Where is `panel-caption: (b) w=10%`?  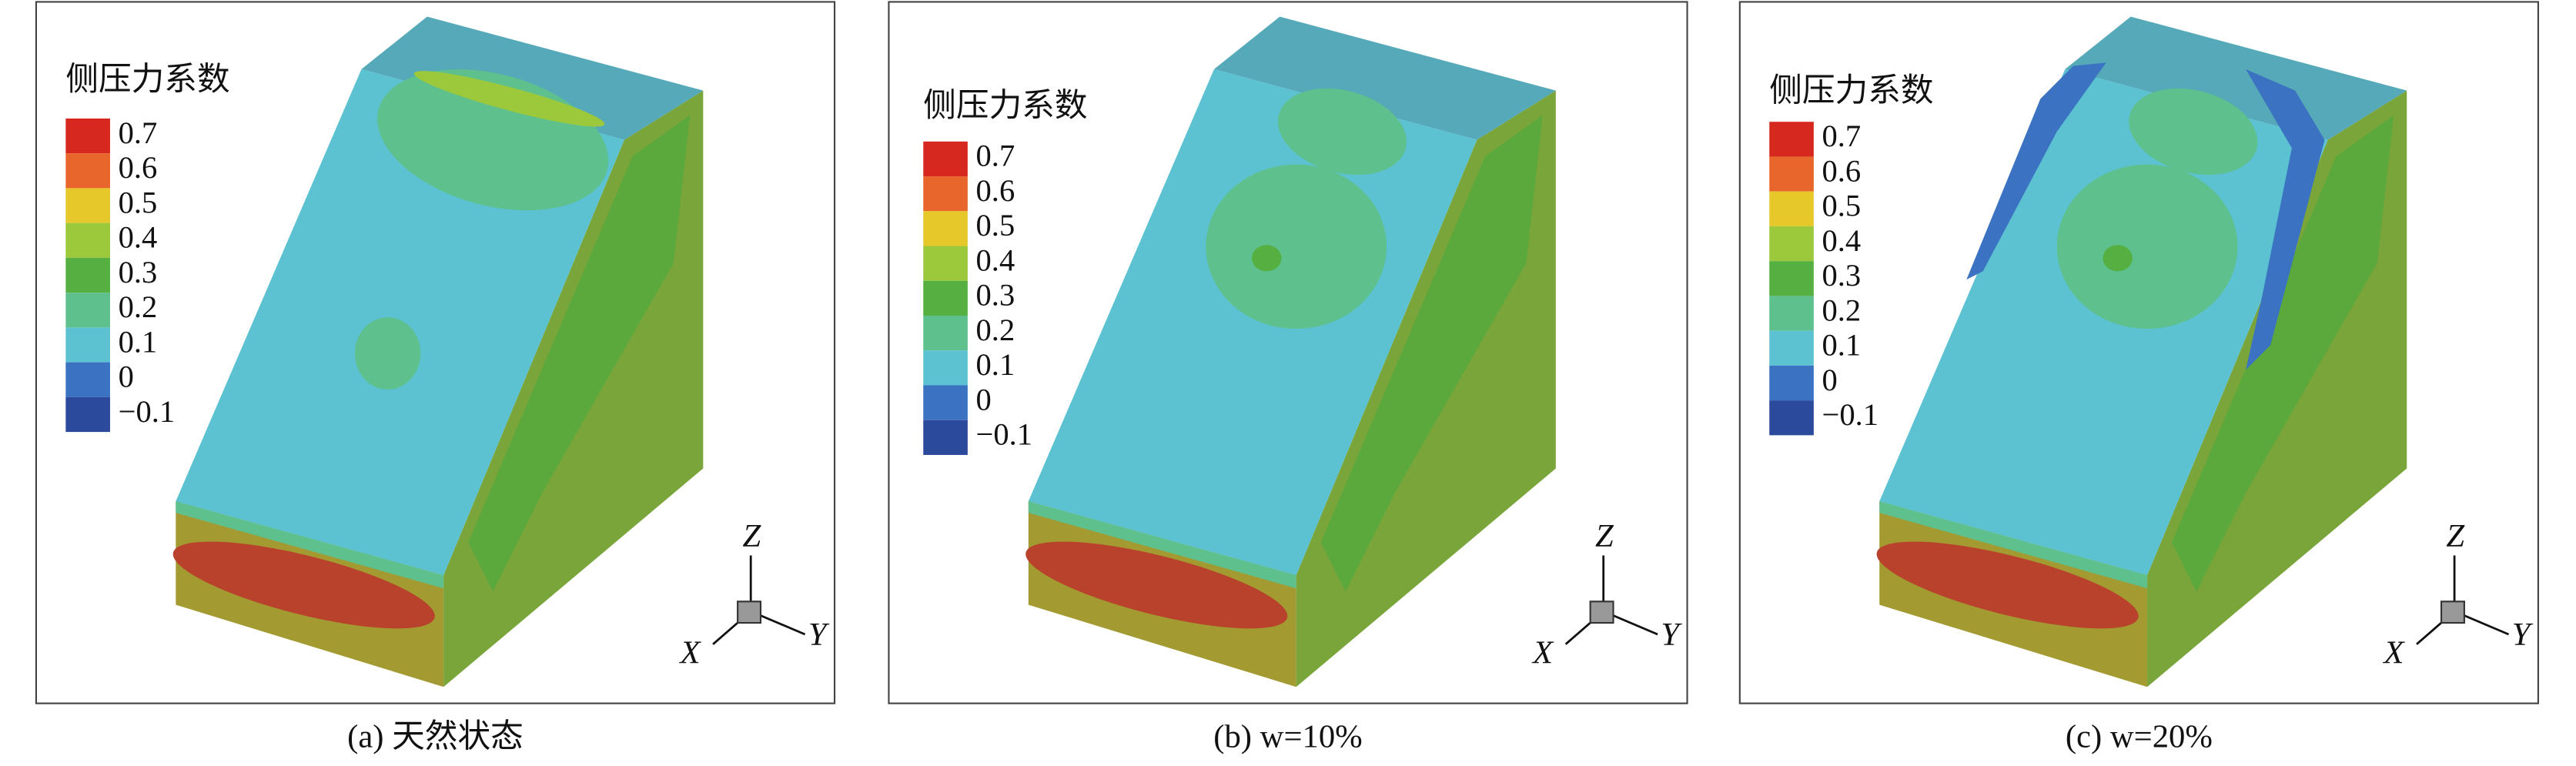 panel-caption: (b) w=10% is located at coordinates (1287, 736).